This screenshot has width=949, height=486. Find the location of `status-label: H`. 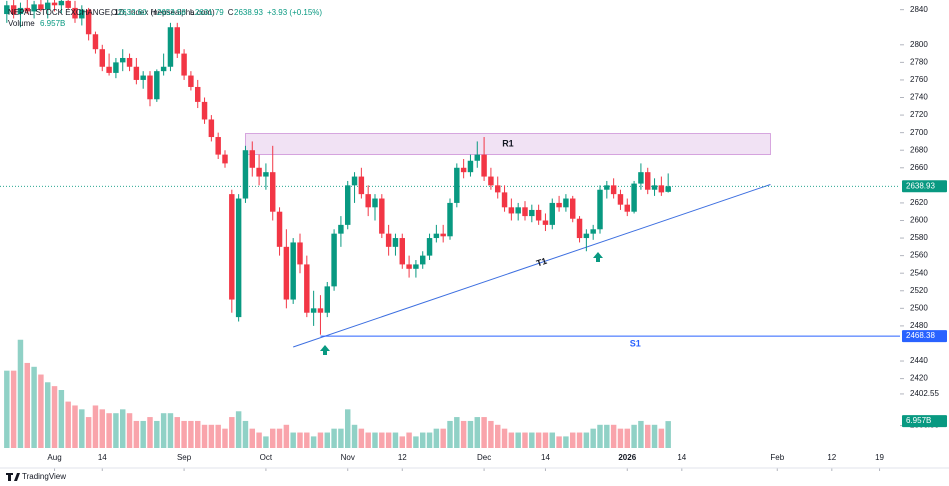

status-label: H is located at coordinates (154, 12).